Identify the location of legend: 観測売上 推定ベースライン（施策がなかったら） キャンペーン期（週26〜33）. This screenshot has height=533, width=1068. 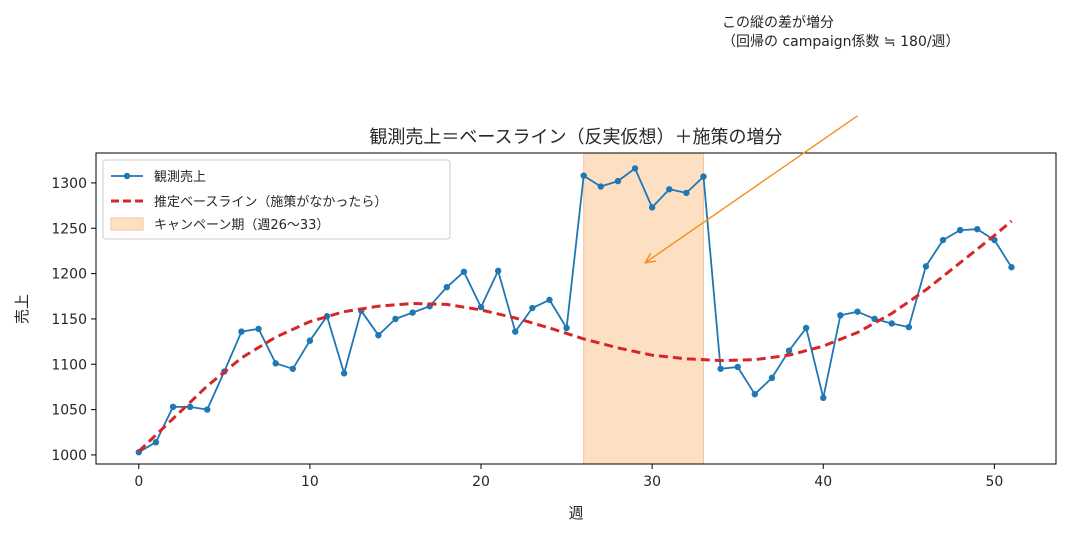
(276, 199).